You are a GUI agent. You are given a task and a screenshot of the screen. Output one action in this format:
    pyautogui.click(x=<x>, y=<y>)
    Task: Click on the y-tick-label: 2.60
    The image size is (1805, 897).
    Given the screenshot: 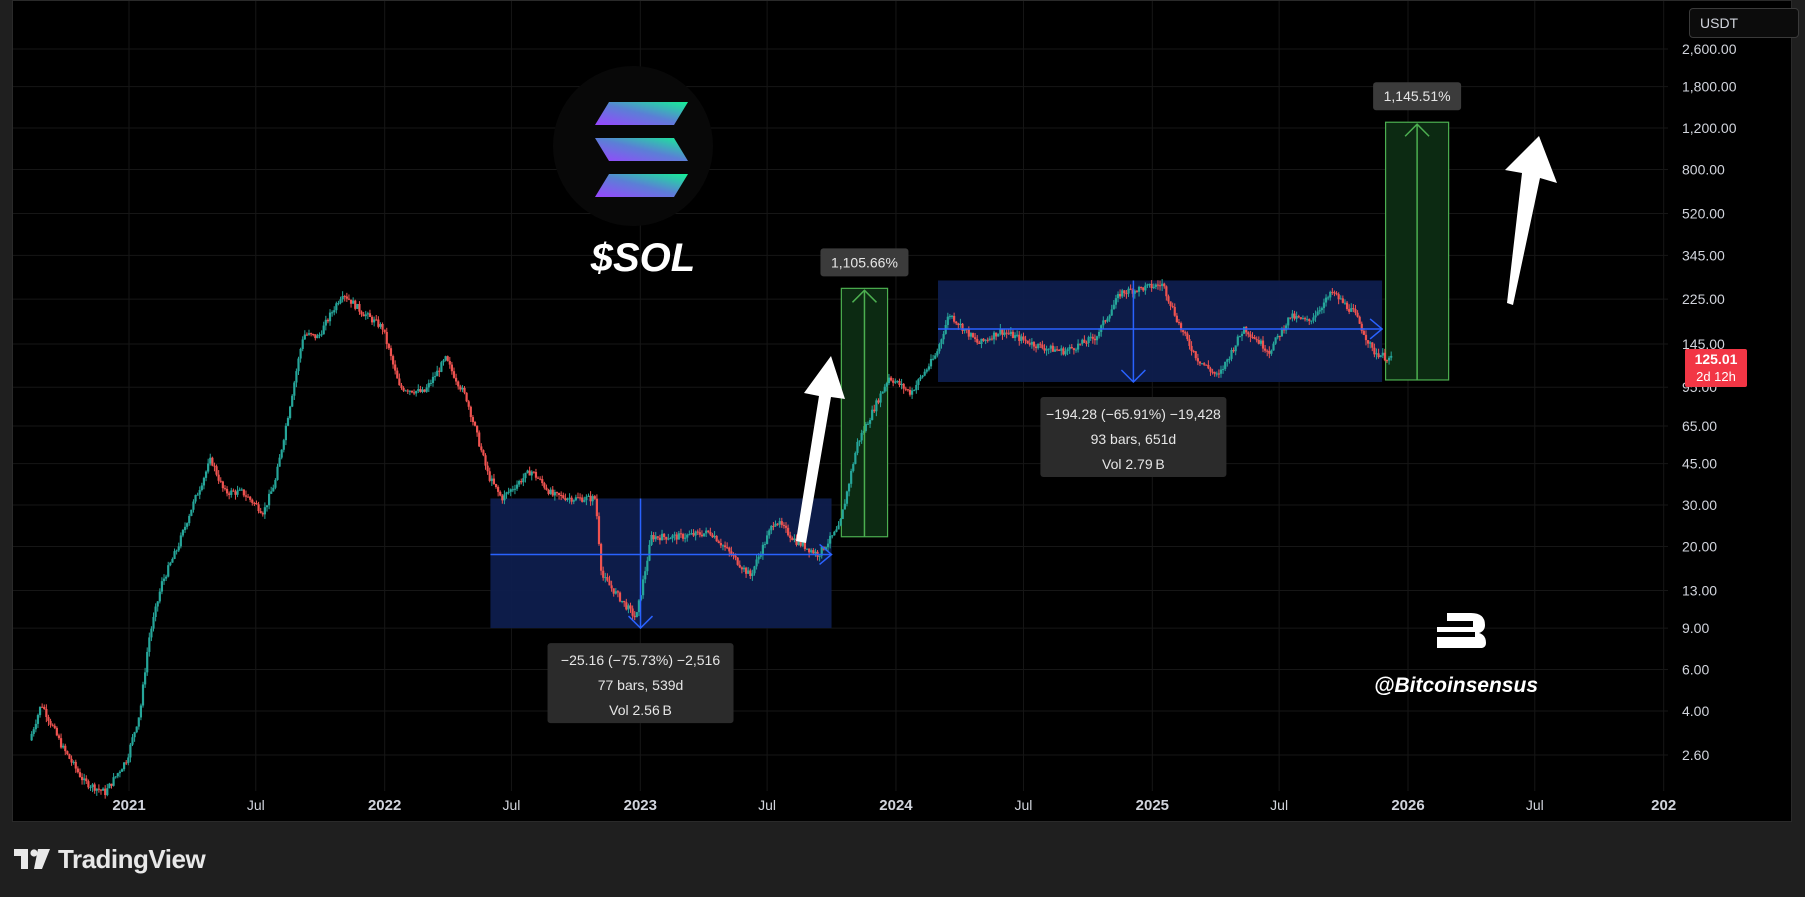 What is the action you would take?
    pyautogui.click(x=1695, y=755)
    